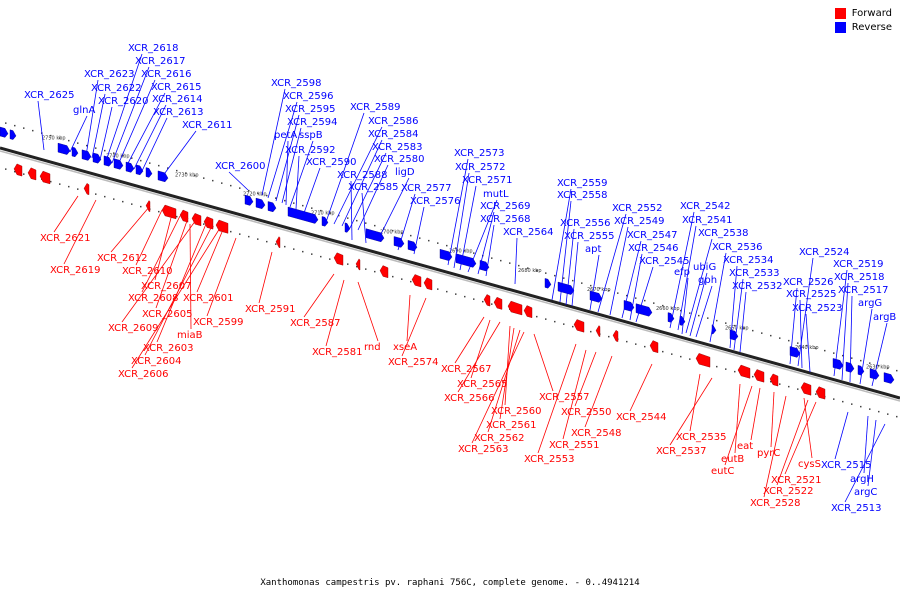 This screenshot has height=600, width=900. Describe the element at coordinates (166, 286) in the screenshot. I see `forward-gene-label: XCR_2607` at that location.